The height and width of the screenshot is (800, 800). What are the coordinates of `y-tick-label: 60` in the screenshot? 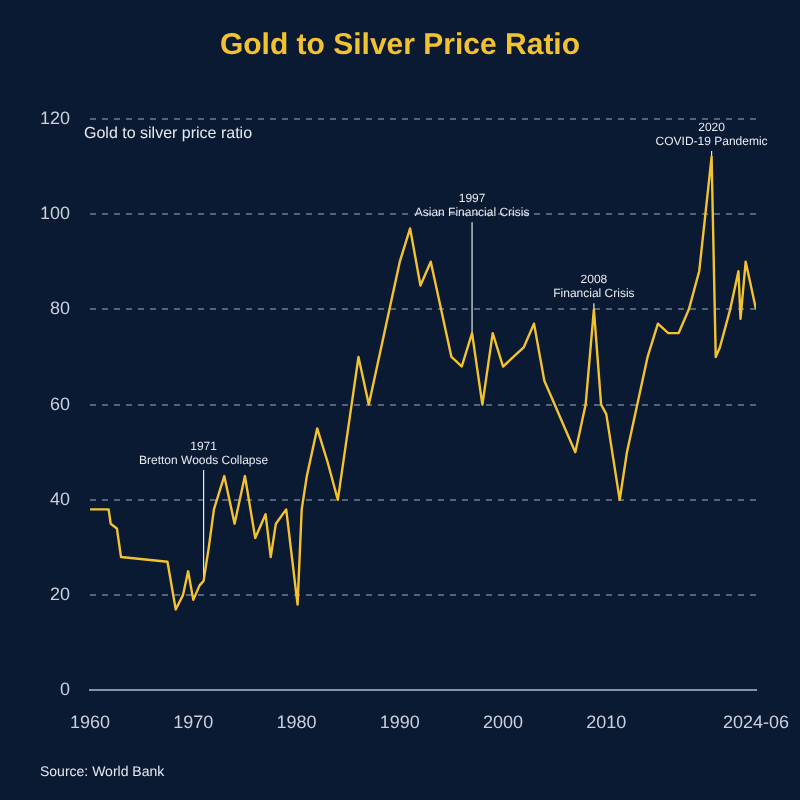 It's located at (60, 403).